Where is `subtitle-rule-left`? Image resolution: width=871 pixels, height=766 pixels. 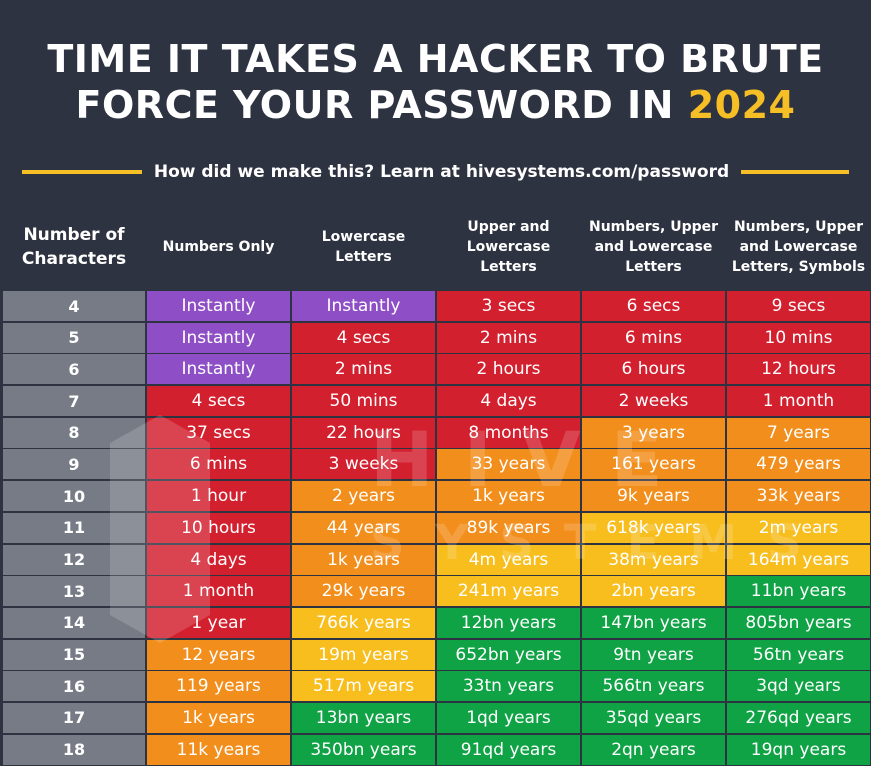
subtitle-rule-left is located at coordinates (81, 172).